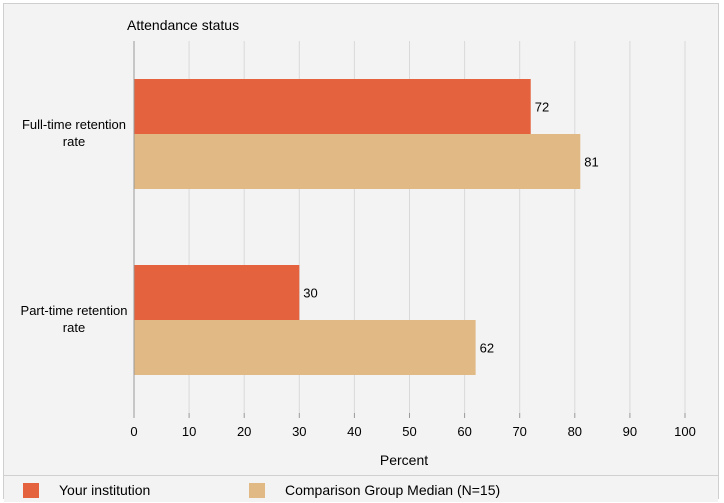 The width and height of the screenshot is (724, 503). What do you see at coordinates (299, 431) in the screenshot?
I see `x-tick-label: 30` at bounding box center [299, 431].